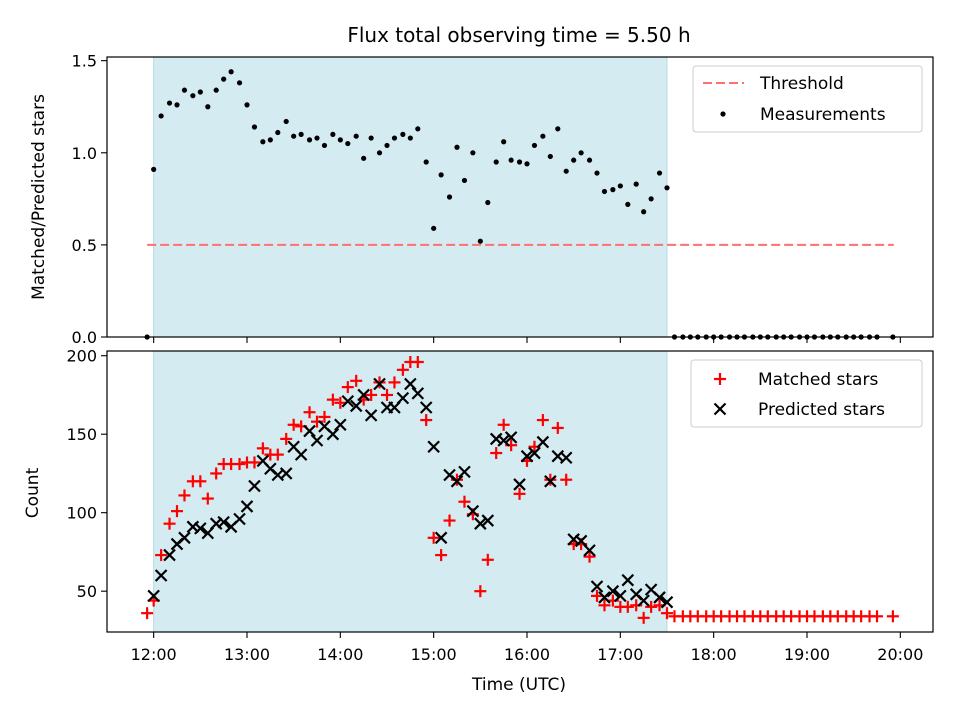 Image resolution: width=960 pixels, height=720 pixels. Describe the element at coordinates (434, 654) in the screenshot. I see `bottom-x-tick-label: 15:00` at that location.